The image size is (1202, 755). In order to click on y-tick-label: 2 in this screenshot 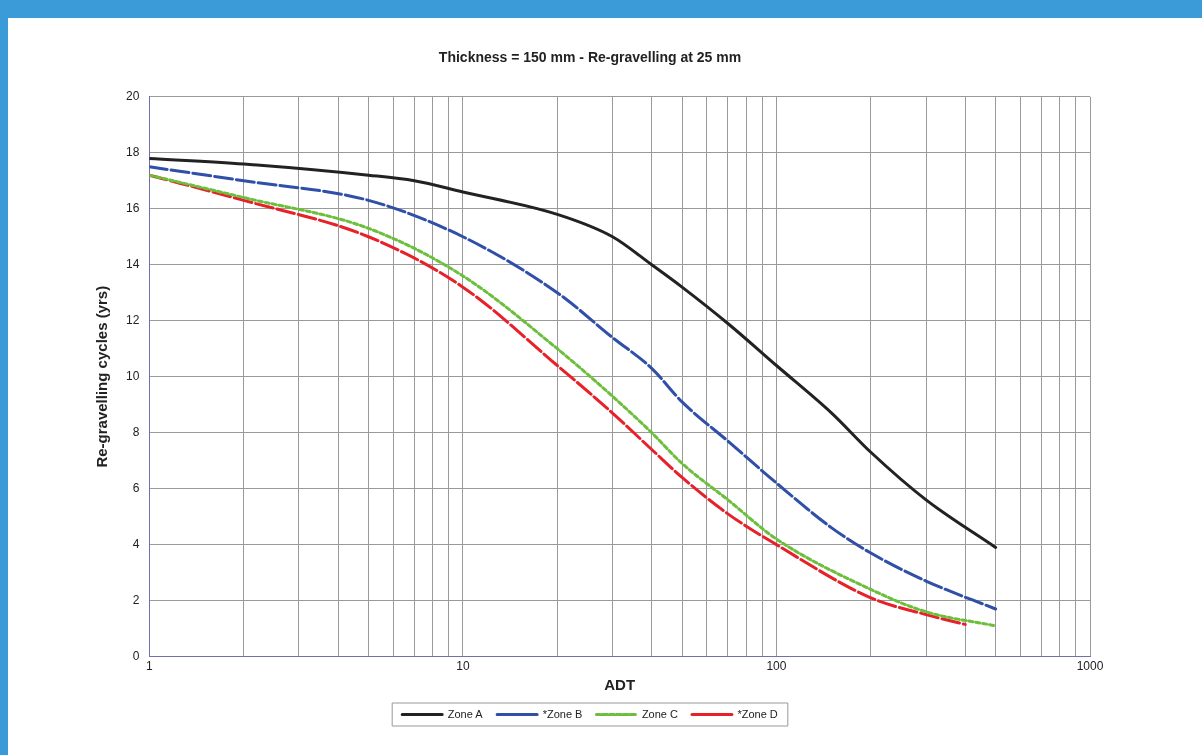, I will do `click(136, 599)`.